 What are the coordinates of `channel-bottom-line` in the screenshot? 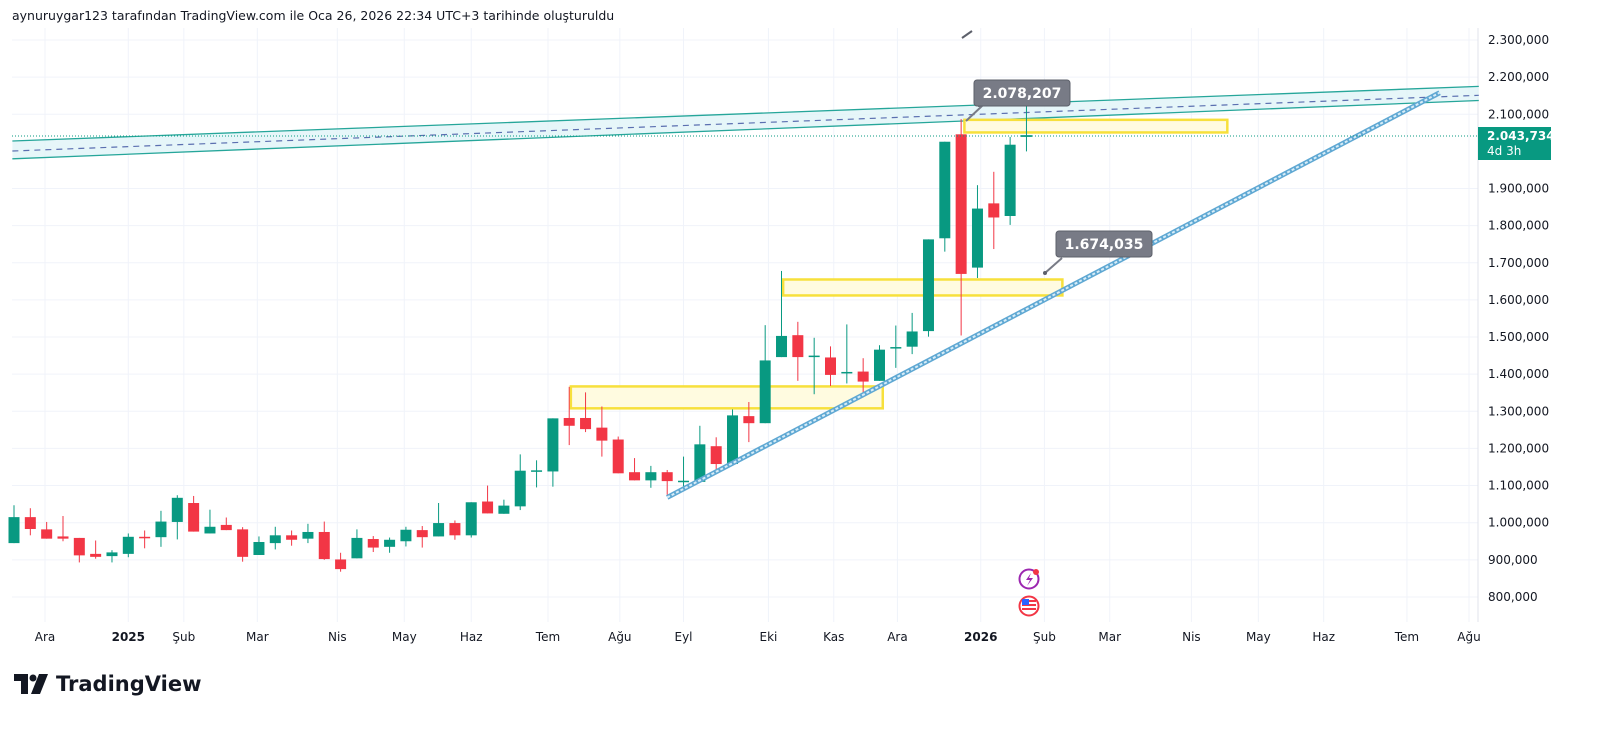 It's located at (745, 129).